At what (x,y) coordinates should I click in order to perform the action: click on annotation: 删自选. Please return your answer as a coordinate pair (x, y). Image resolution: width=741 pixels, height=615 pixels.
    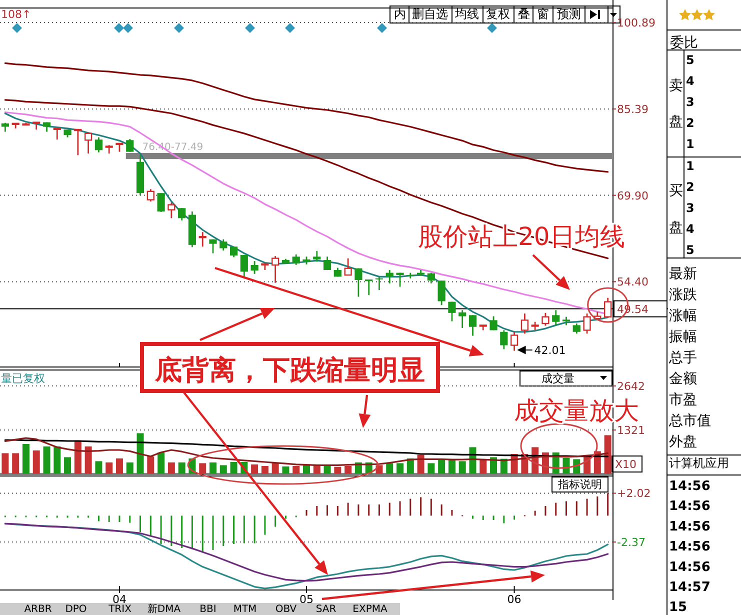
    Looking at the image, I should click on (430, 14).